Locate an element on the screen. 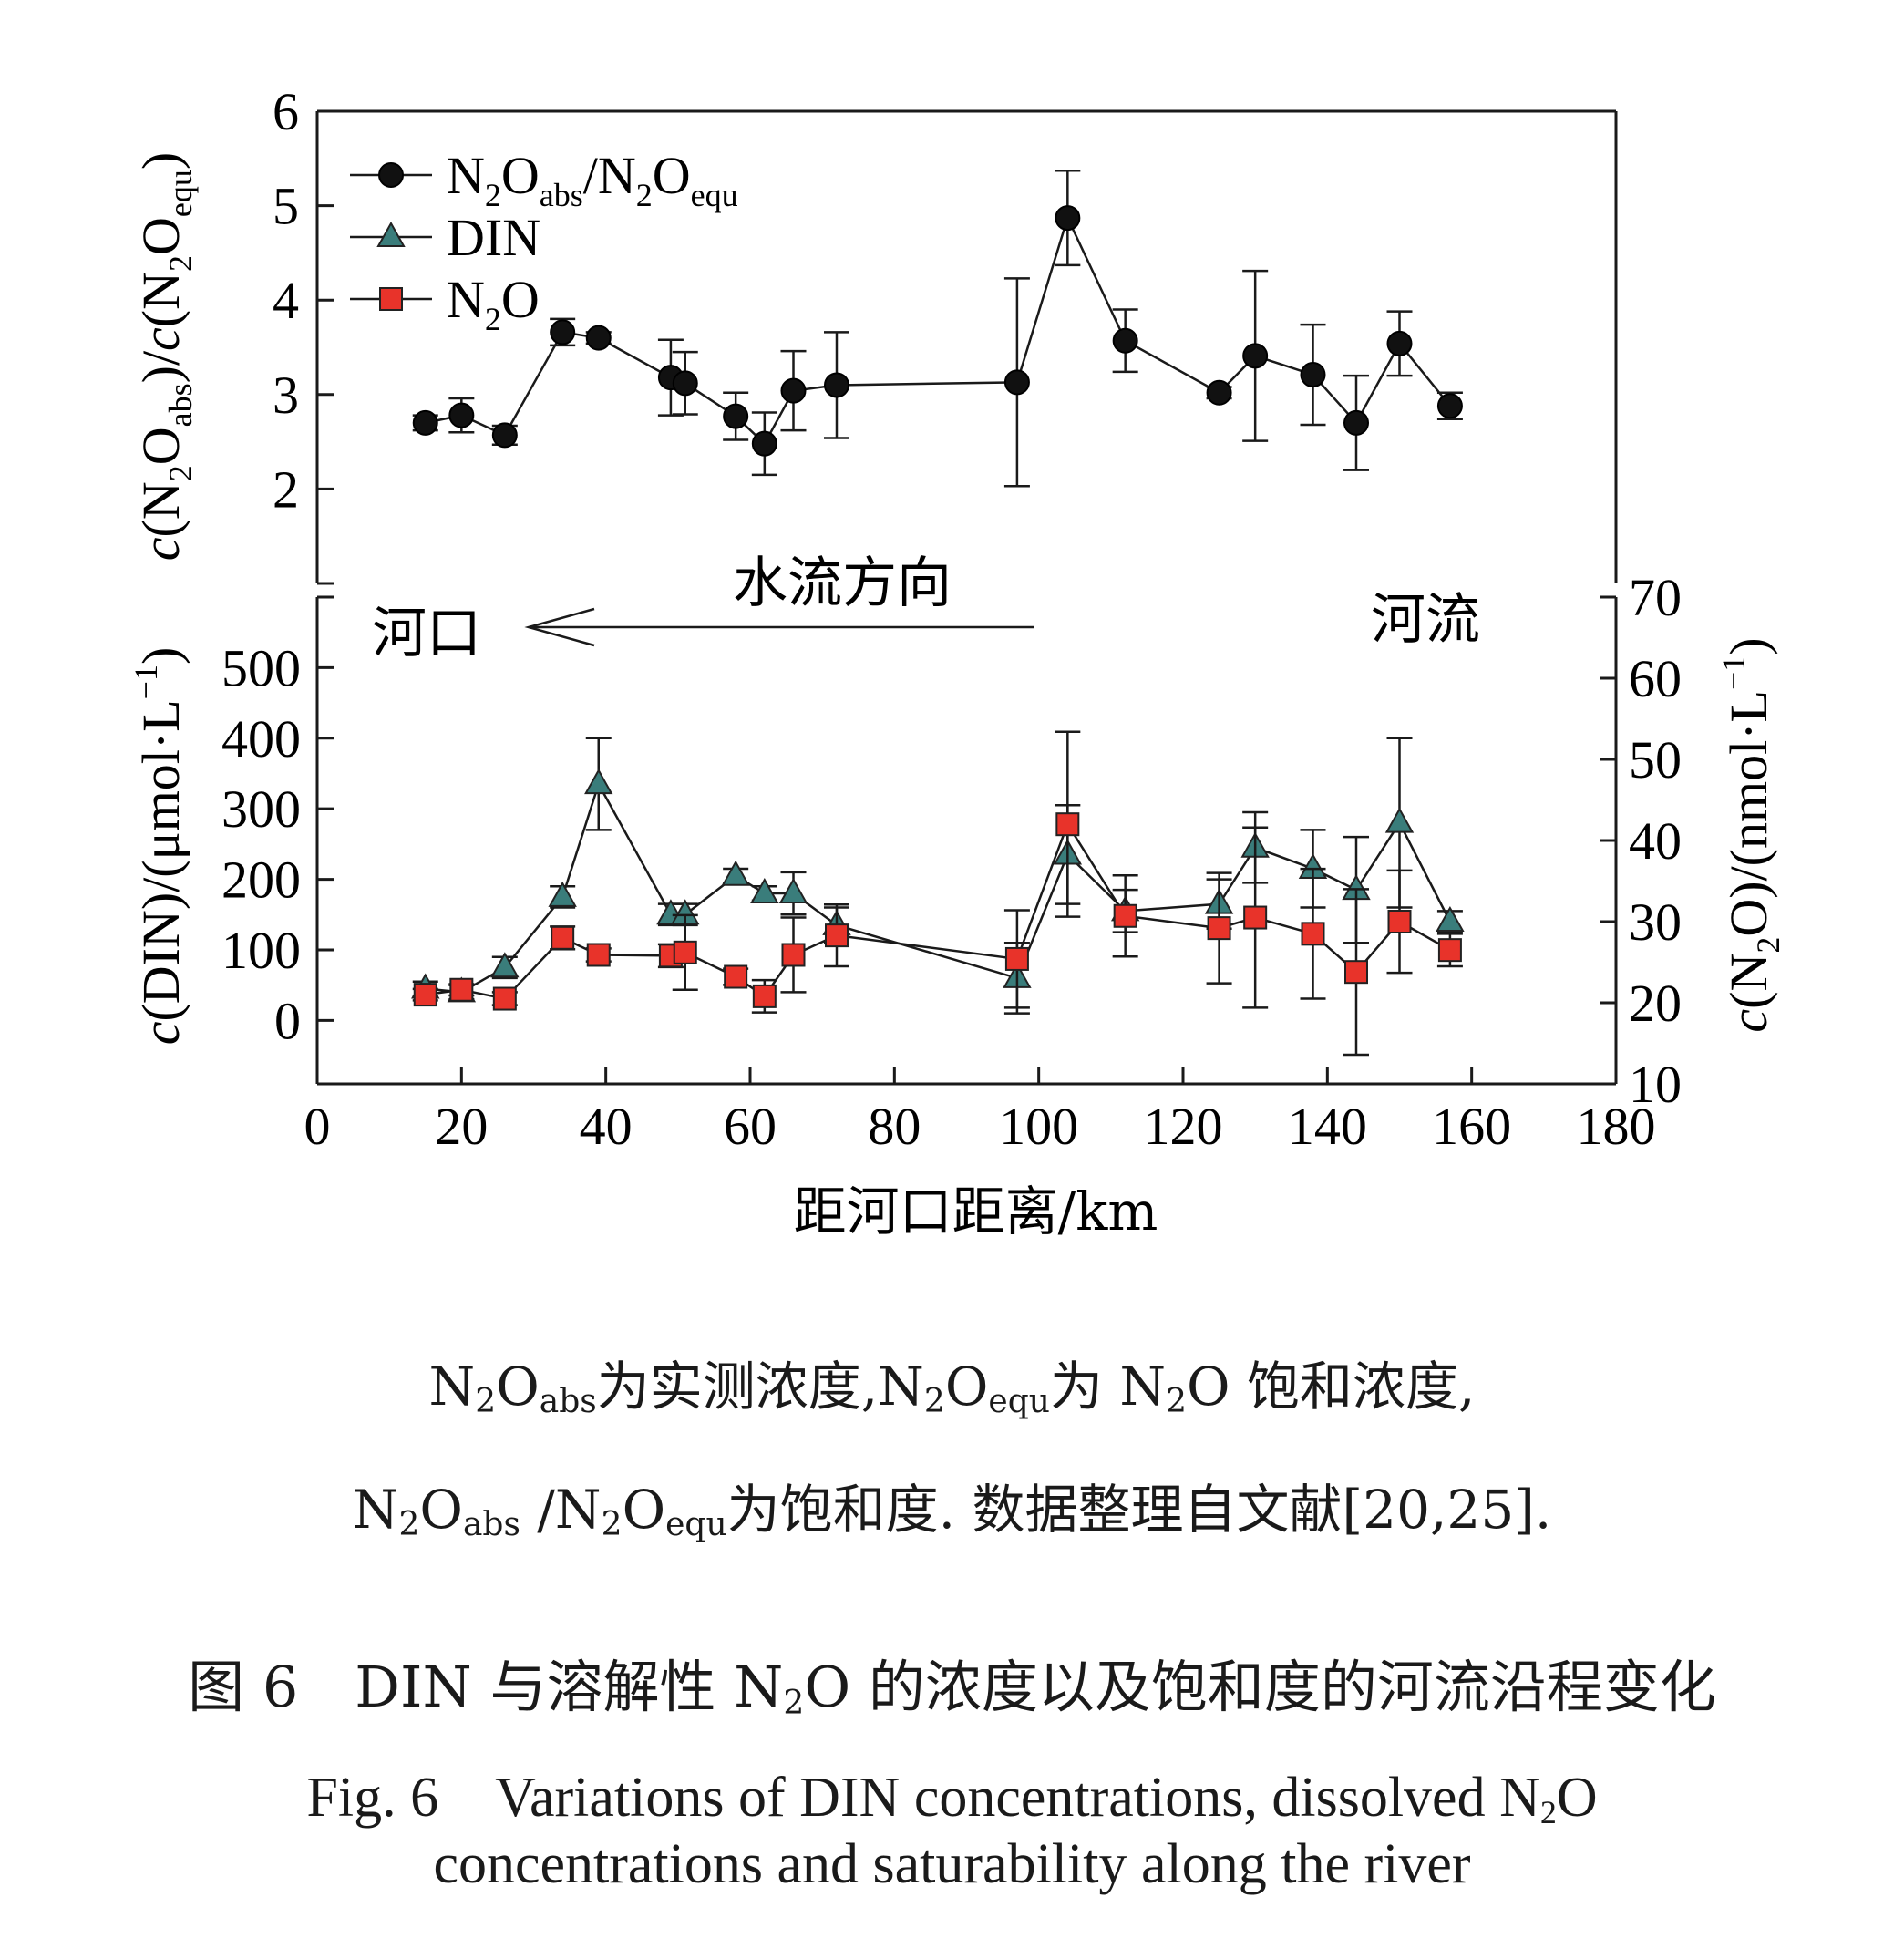 The width and height of the screenshot is (1904, 1949). x-tick-label: 0 is located at coordinates (318, 1126).